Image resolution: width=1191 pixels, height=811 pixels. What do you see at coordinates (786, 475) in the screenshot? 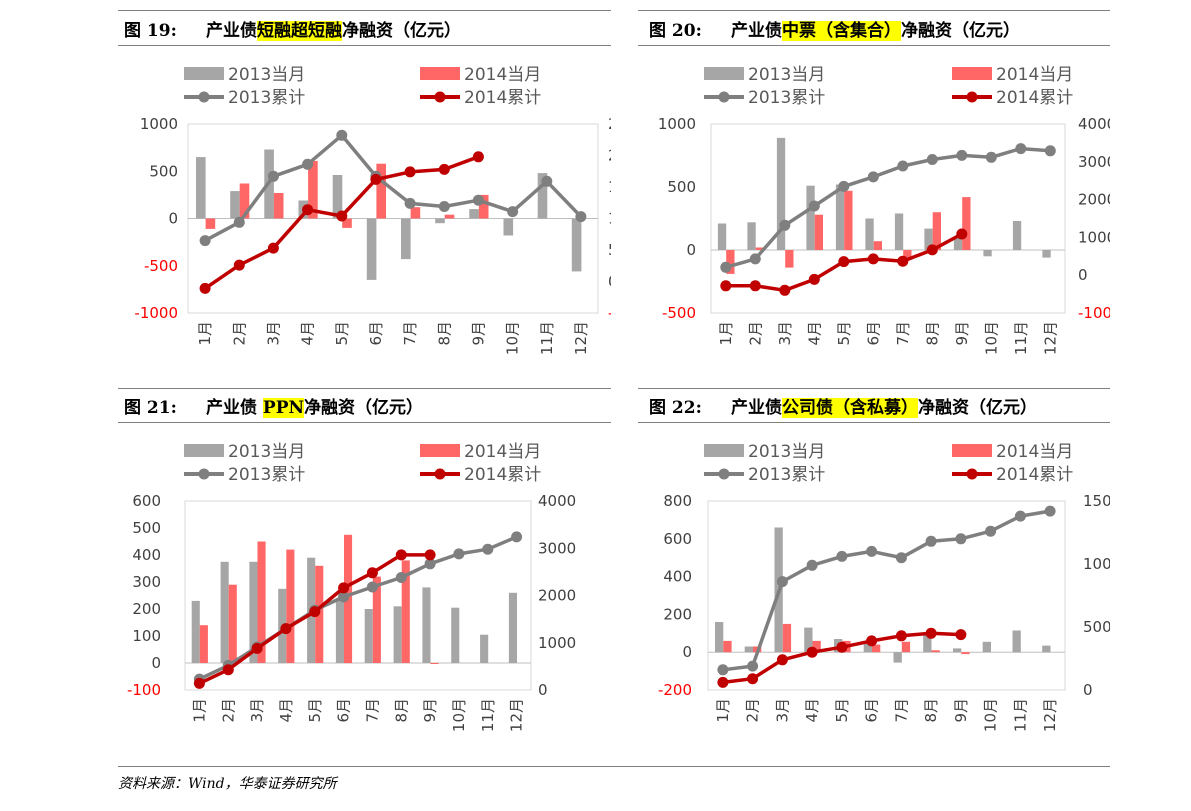
I see `legend-label-2: 2013累计` at bounding box center [786, 475].